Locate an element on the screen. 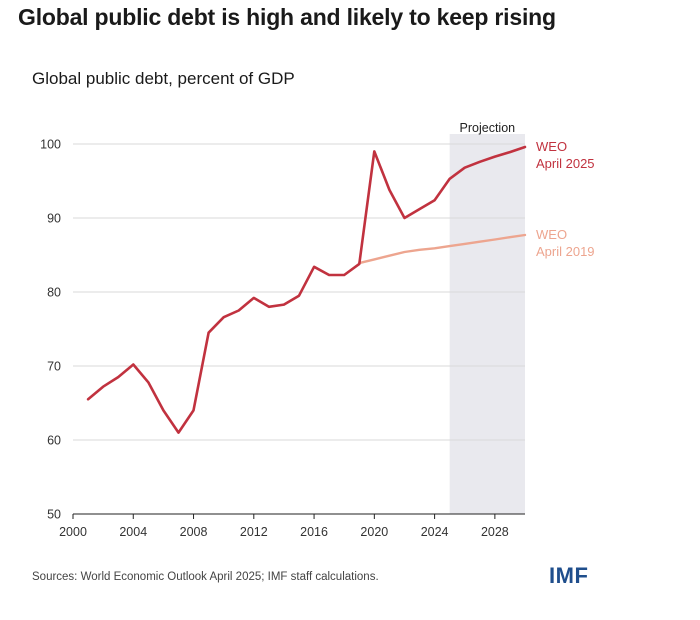 The width and height of the screenshot is (700, 620). y-tick-label: 70 is located at coordinates (54, 367).